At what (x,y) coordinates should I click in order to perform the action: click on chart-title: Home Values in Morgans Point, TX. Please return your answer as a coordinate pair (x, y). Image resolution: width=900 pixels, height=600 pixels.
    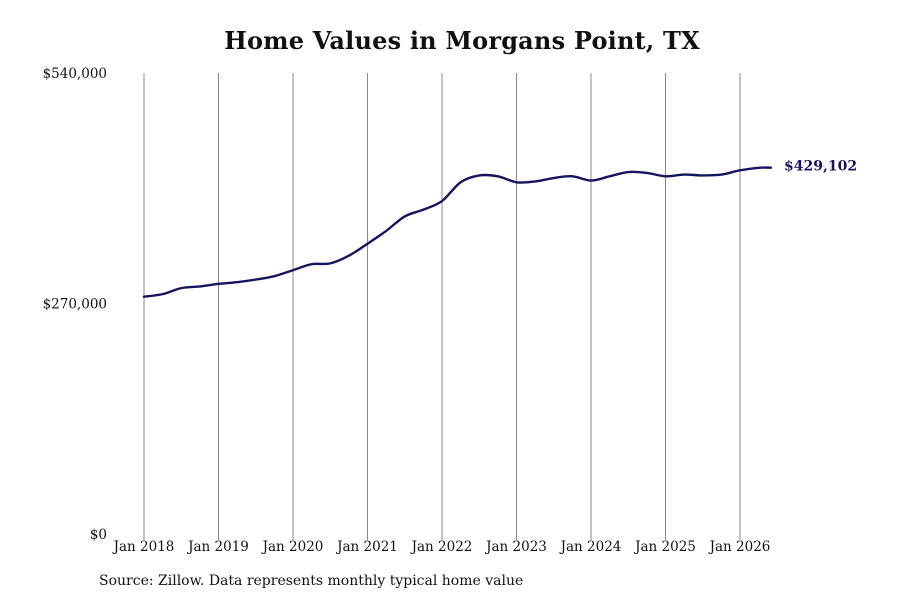
    Looking at the image, I should click on (462, 40).